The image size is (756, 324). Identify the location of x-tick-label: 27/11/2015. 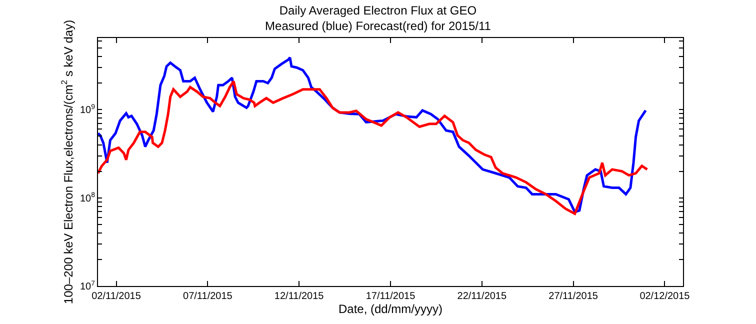
(573, 296).